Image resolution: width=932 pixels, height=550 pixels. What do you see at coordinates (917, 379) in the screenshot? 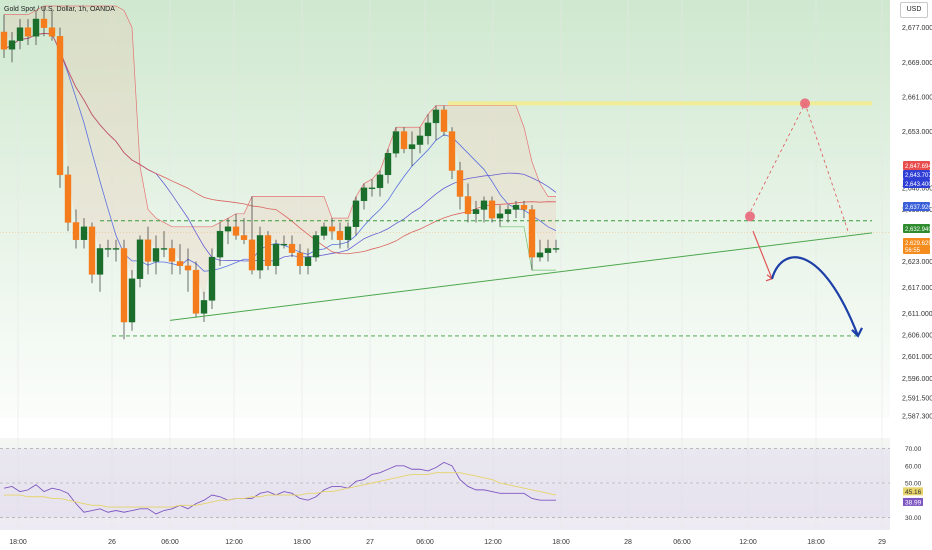
I see `price-tick-label: 2,596.000` at bounding box center [917, 379].